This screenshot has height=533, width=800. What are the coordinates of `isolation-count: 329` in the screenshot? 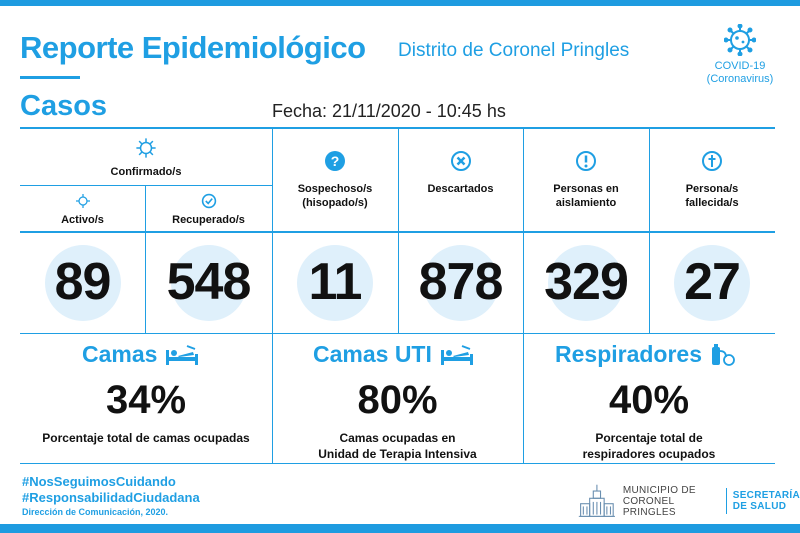 It's located at (586, 282).